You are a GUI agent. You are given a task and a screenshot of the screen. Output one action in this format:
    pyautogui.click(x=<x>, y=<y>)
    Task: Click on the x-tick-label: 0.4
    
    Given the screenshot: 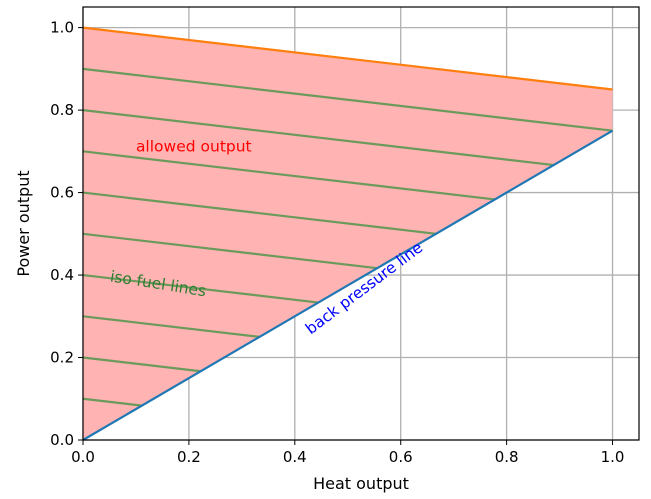 What is the action you would take?
    pyautogui.click(x=295, y=457)
    